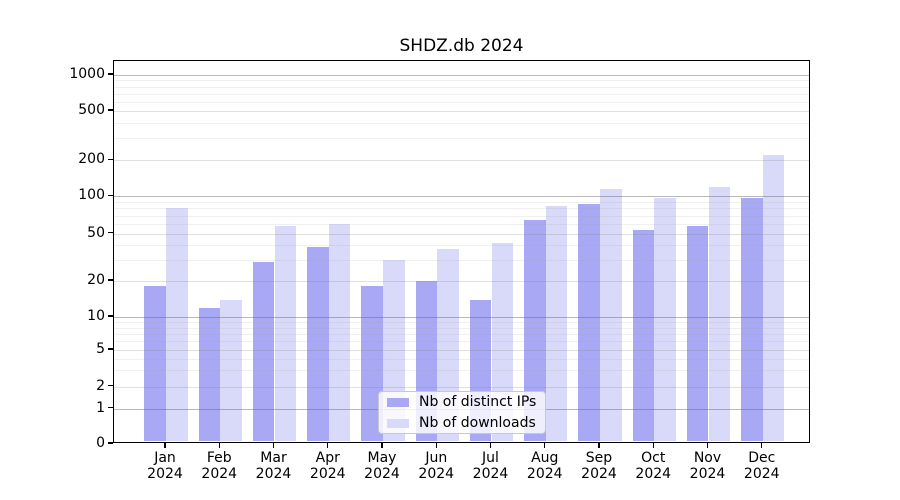 The image size is (900, 500). Describe the element at coordinates (462, 412) in the screenshot. I see `legend: Nb of distinct IPs Nb of downloads` at that location.